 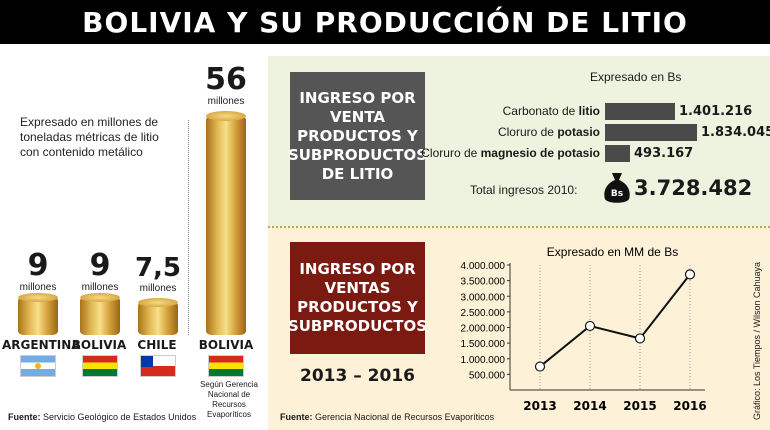 What do you see at coordinates (615, 320) in the screenshot?
I see `series-line` at bounding box center [615, 320].